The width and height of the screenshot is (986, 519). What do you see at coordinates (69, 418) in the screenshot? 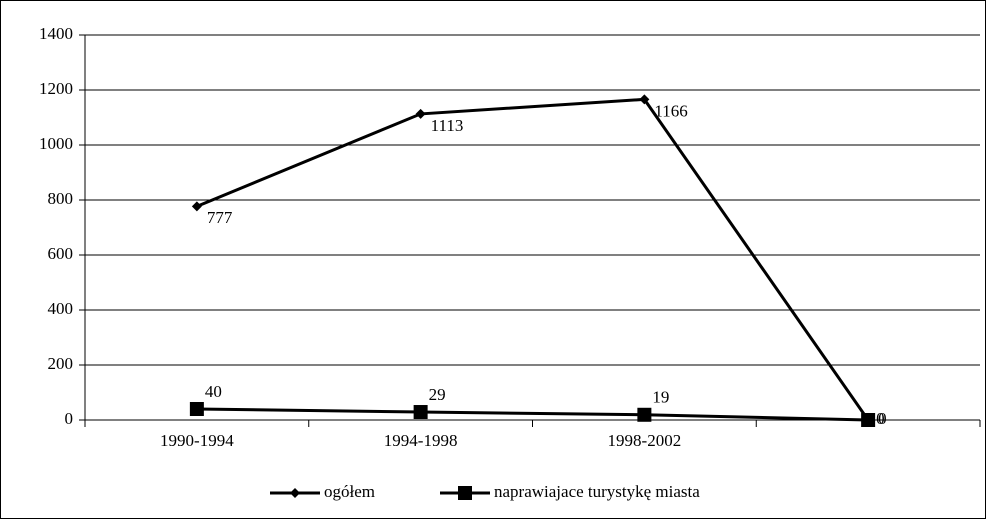
I see `y-tick-label: 0` at bounding box center [69, 418].